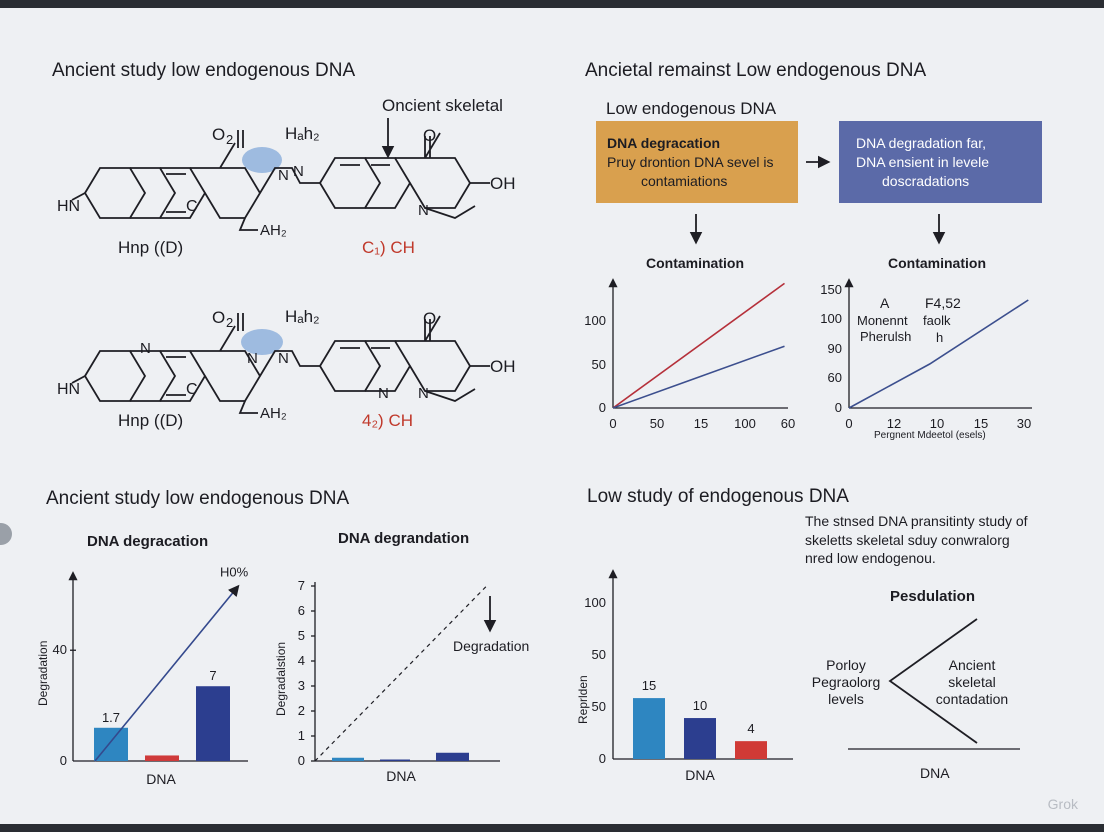 Image resolution: width=1104 pixels, height=832 pixels. I want to click on note-h: h, so click(939, 337).